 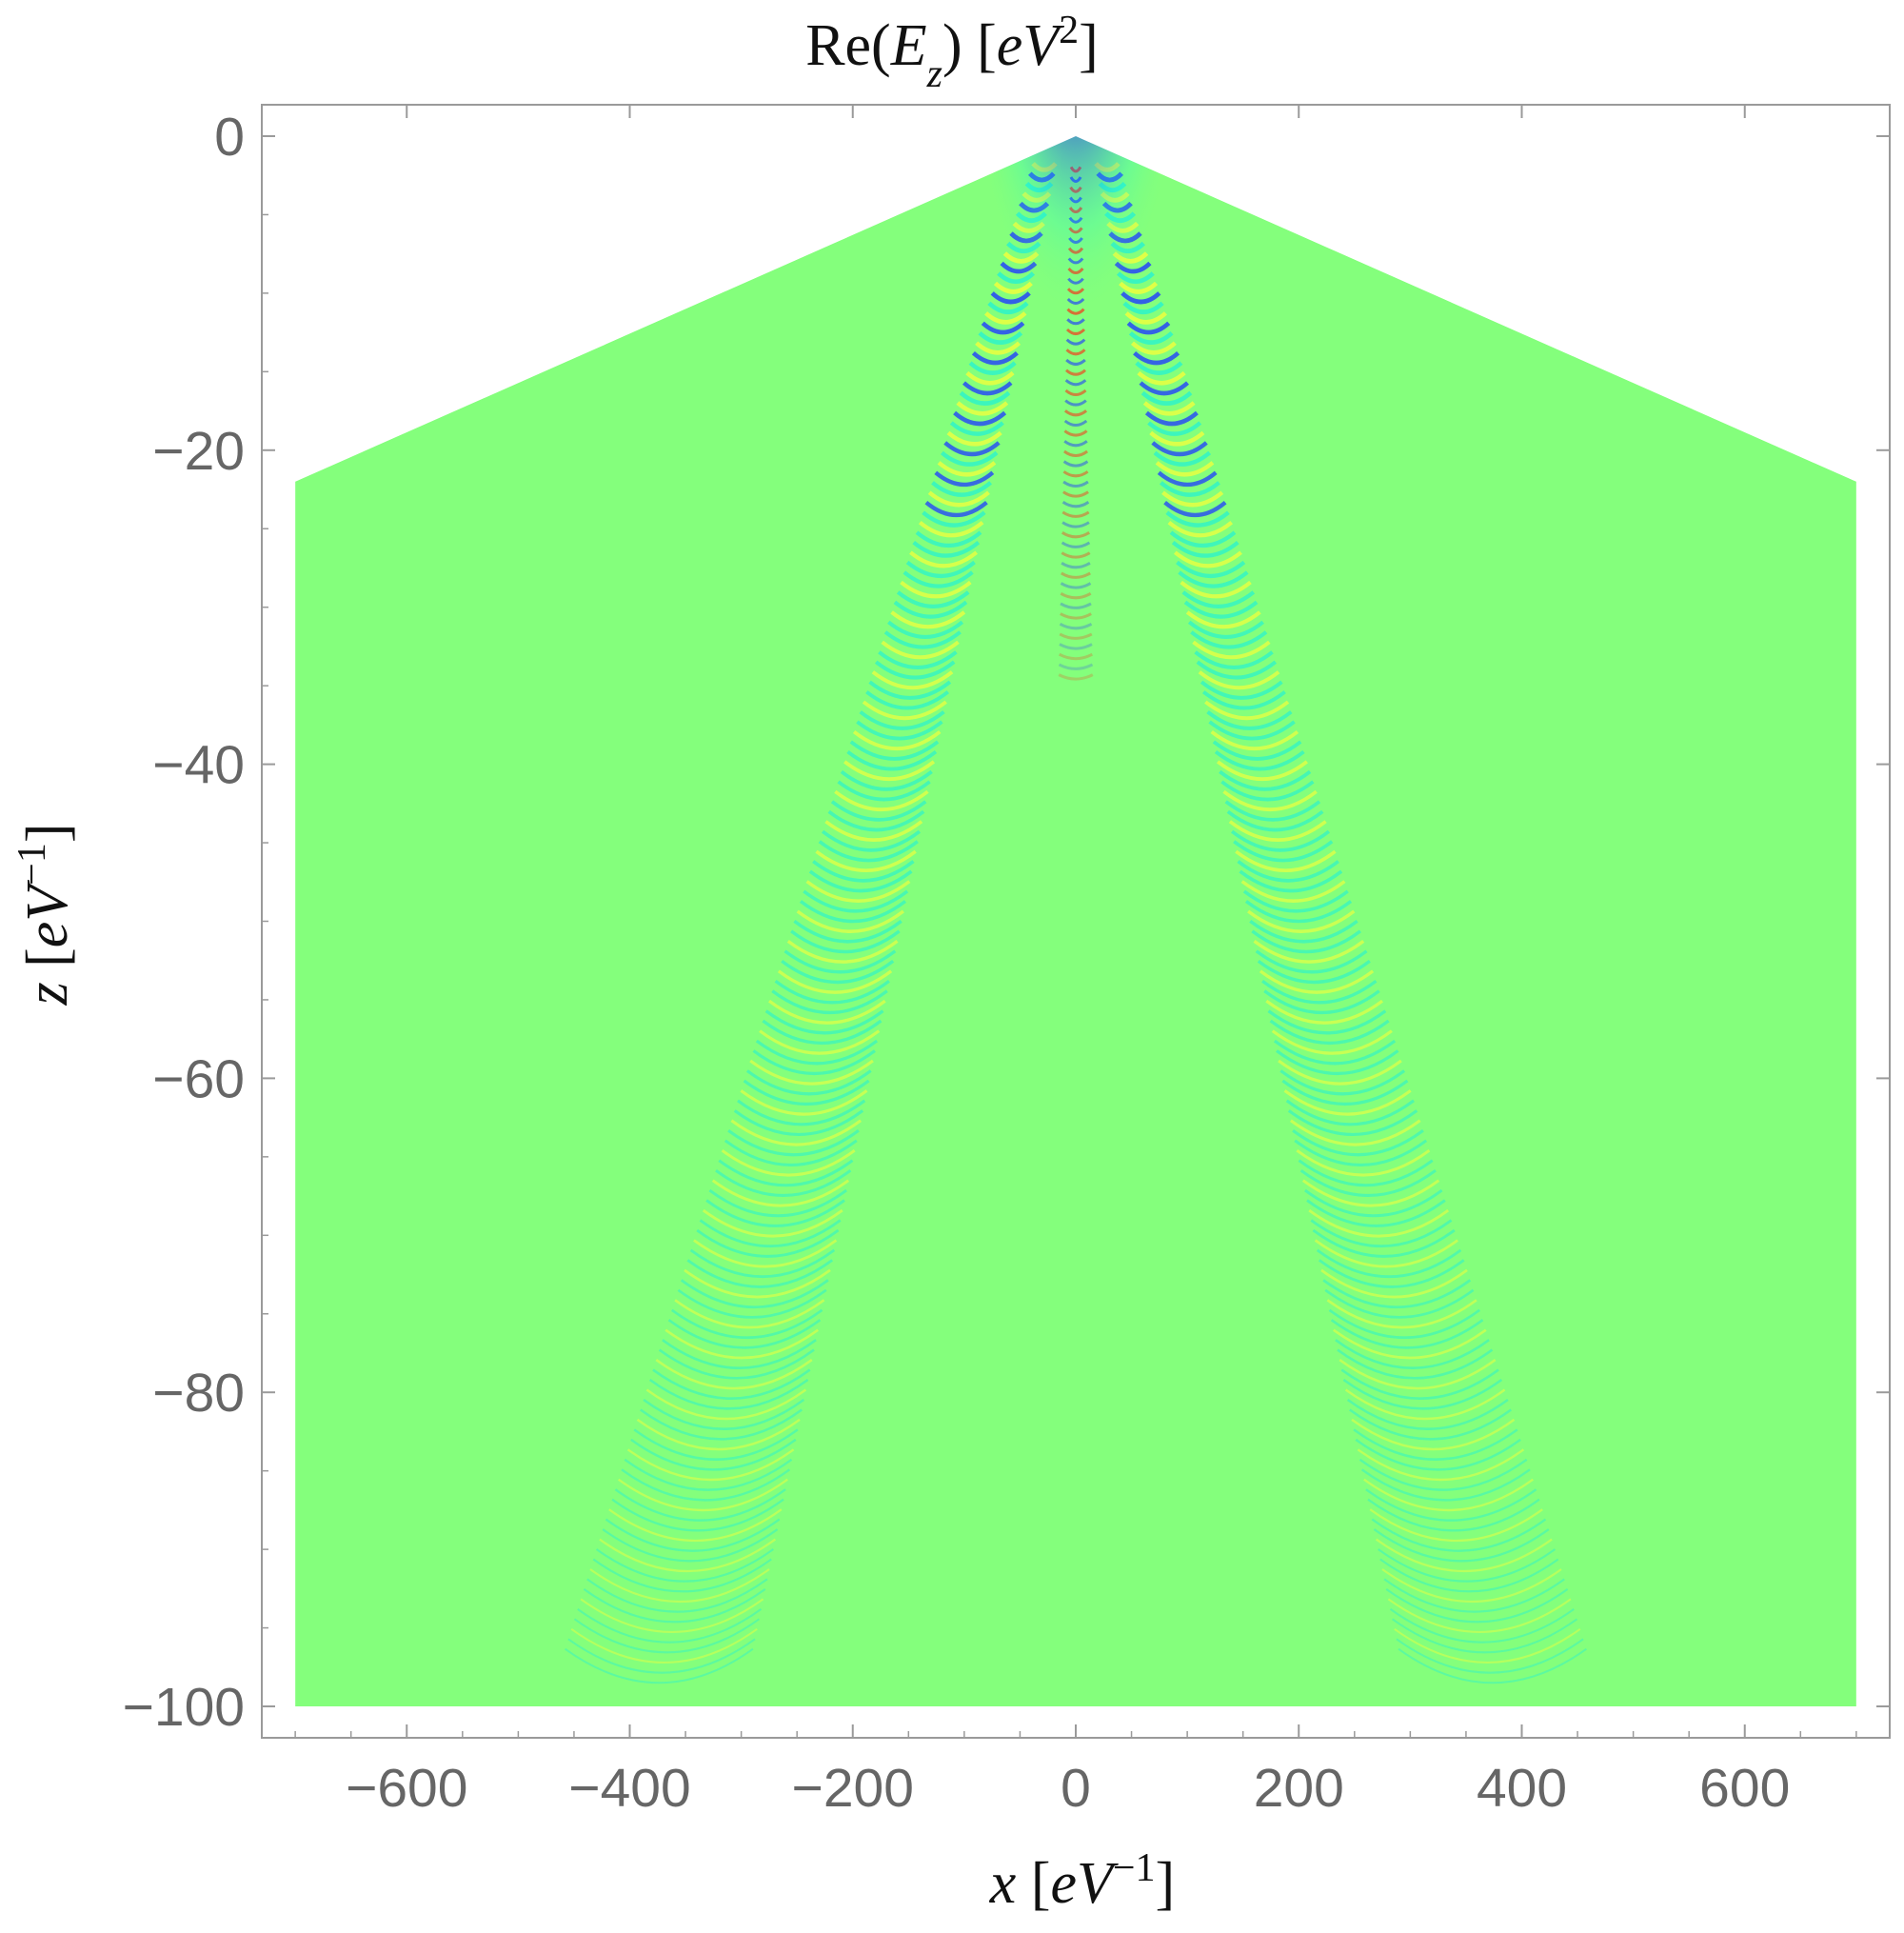 I want to click on y-tick-label: −60, so click(x=198, y=1078).